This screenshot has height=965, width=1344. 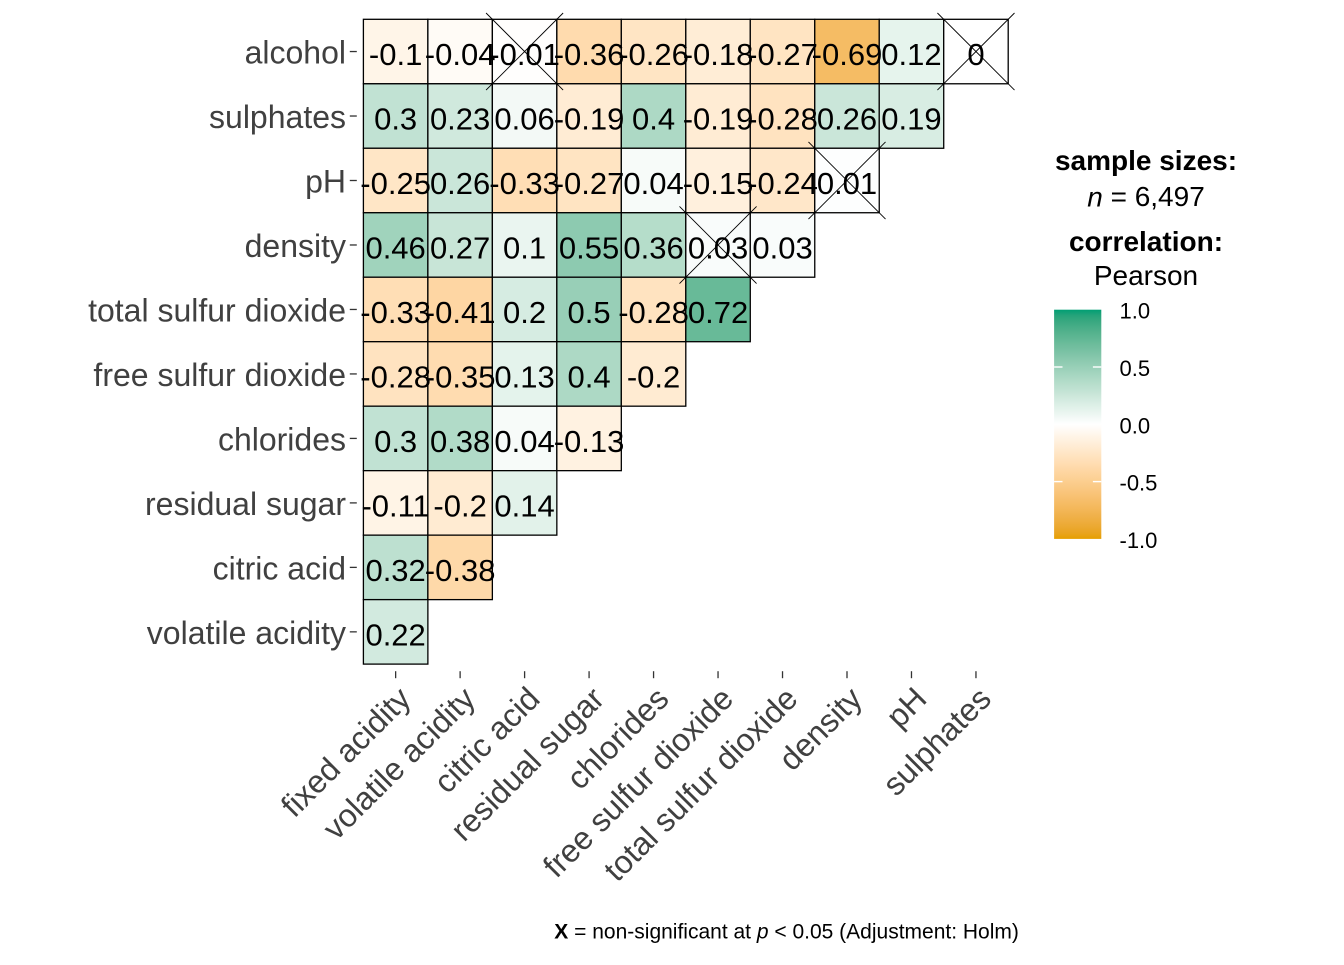 What do you see at coordinates (460, 54) in the screenshot?
I see `svg-text: -0.04` at bounding box center [460, 54].